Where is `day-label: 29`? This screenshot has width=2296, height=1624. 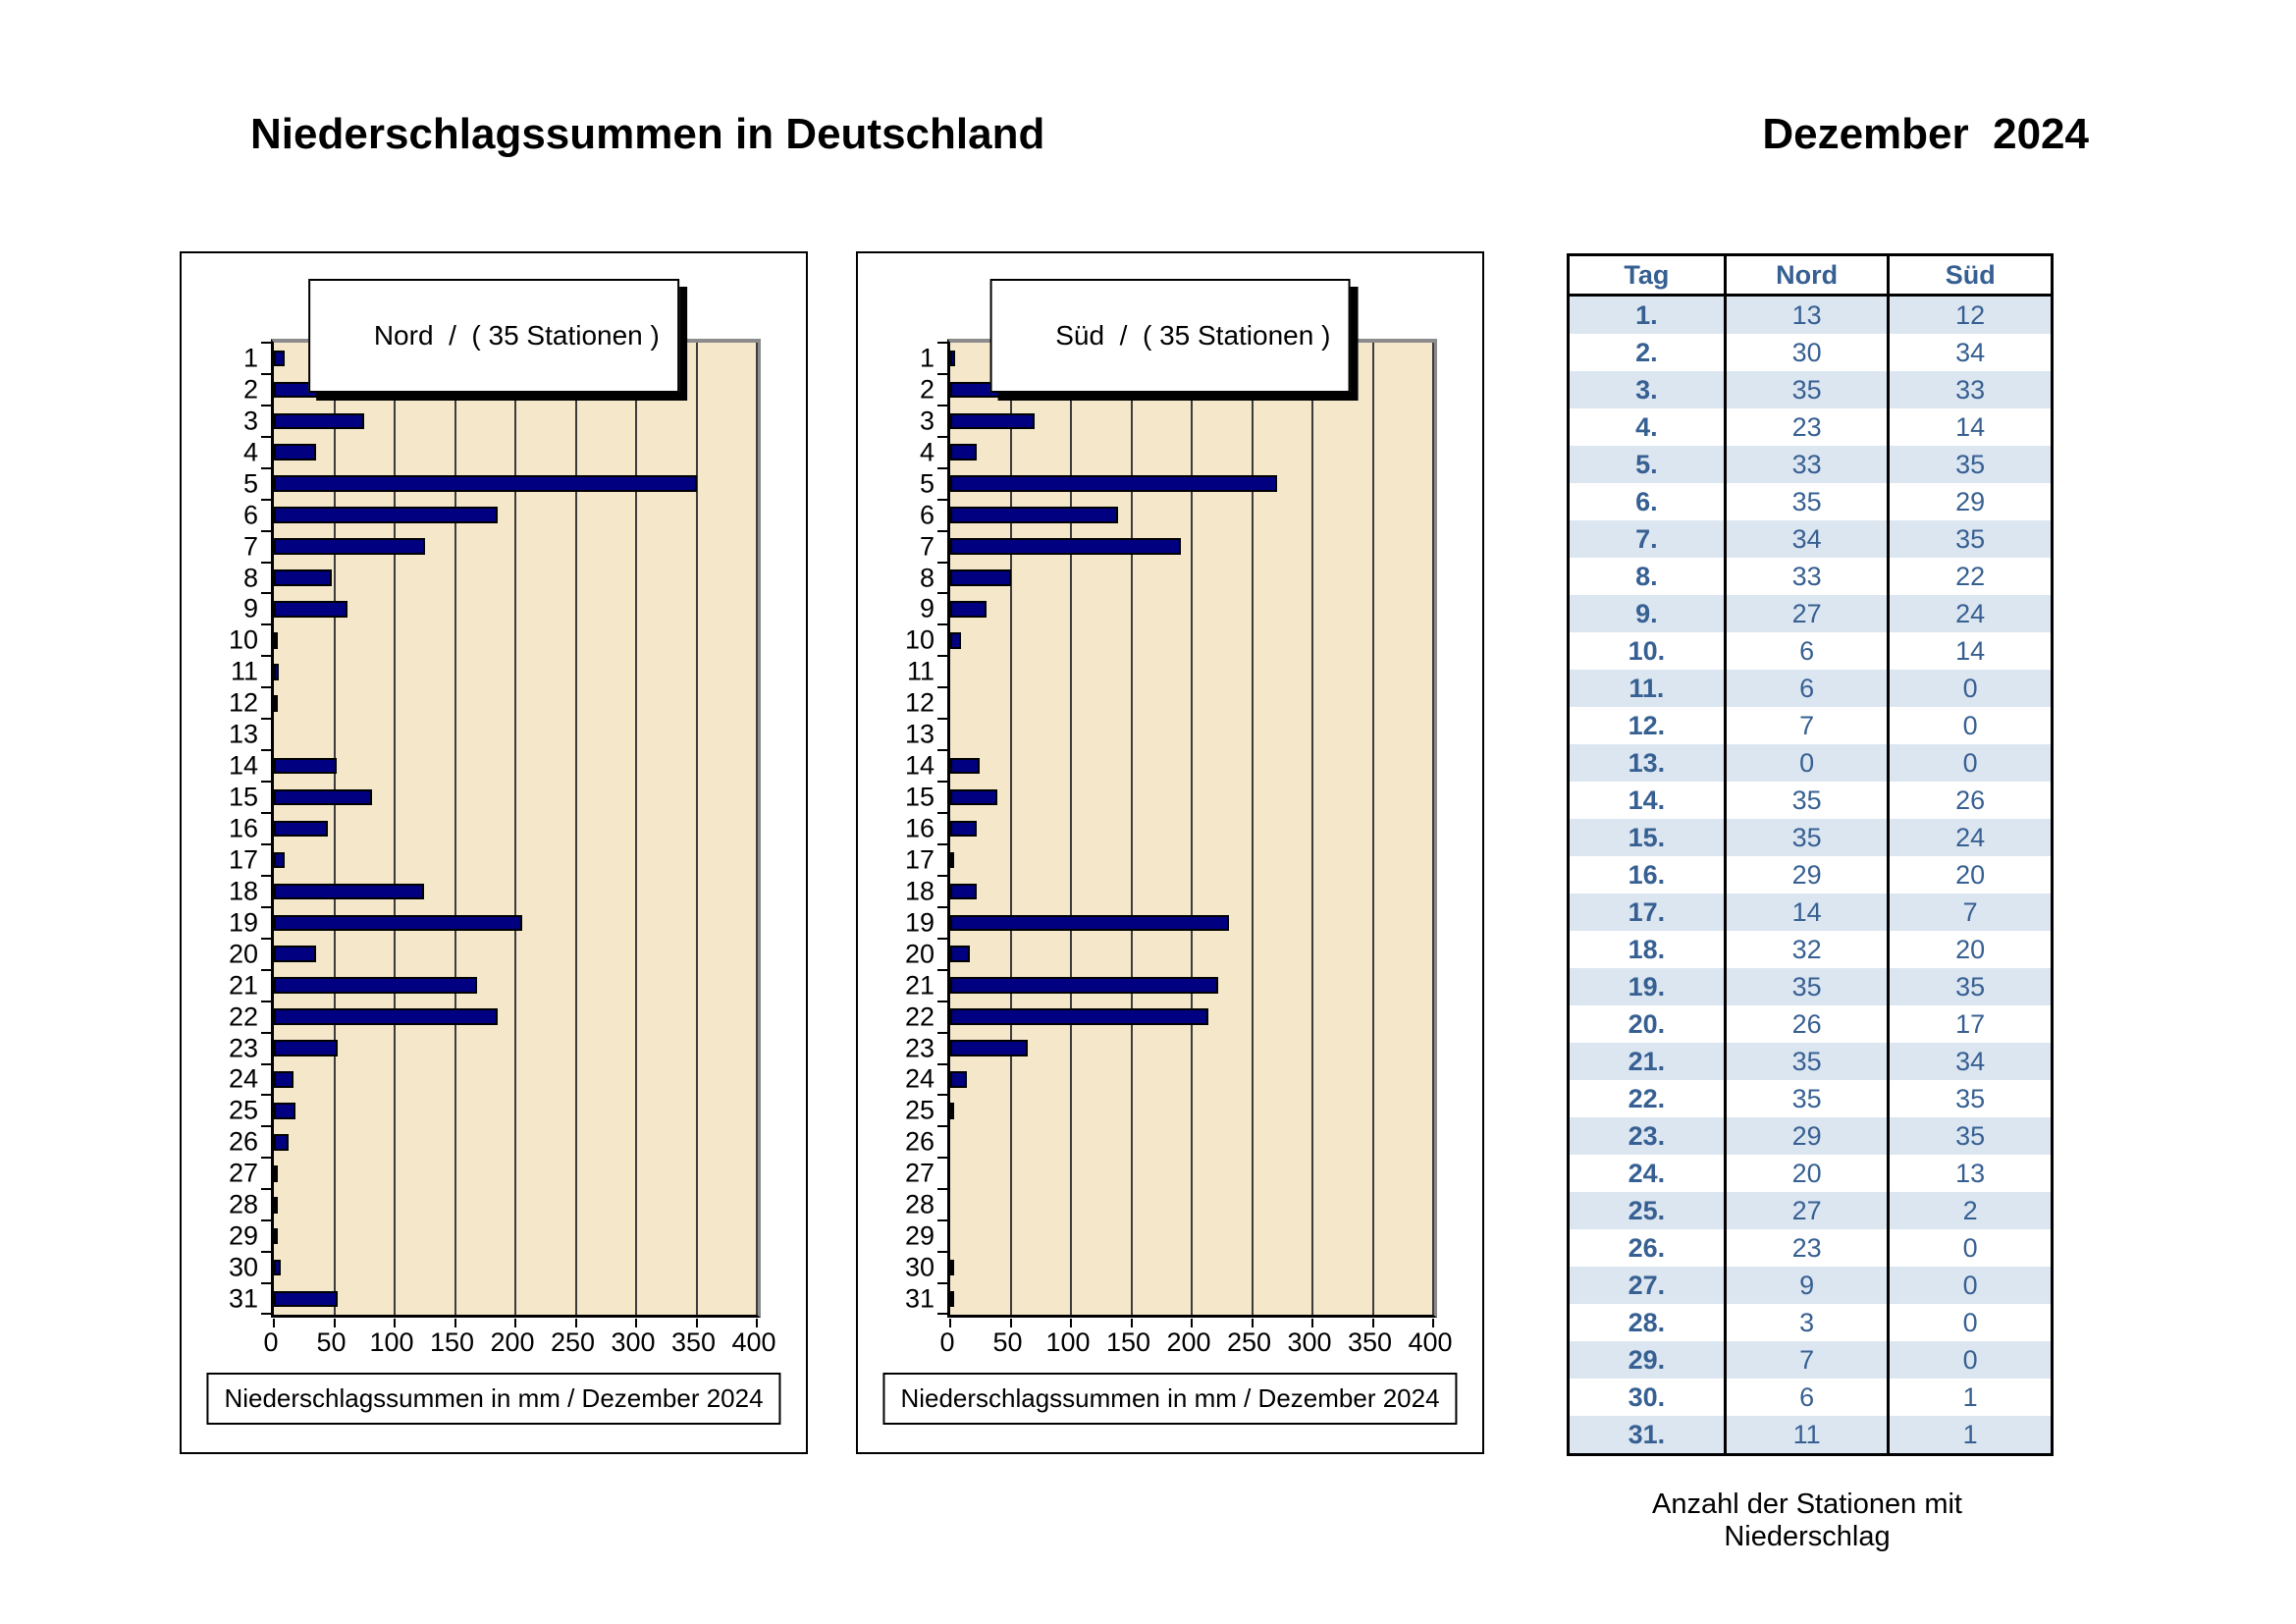
day-label: 29 is located at coordinates (919, 1235).